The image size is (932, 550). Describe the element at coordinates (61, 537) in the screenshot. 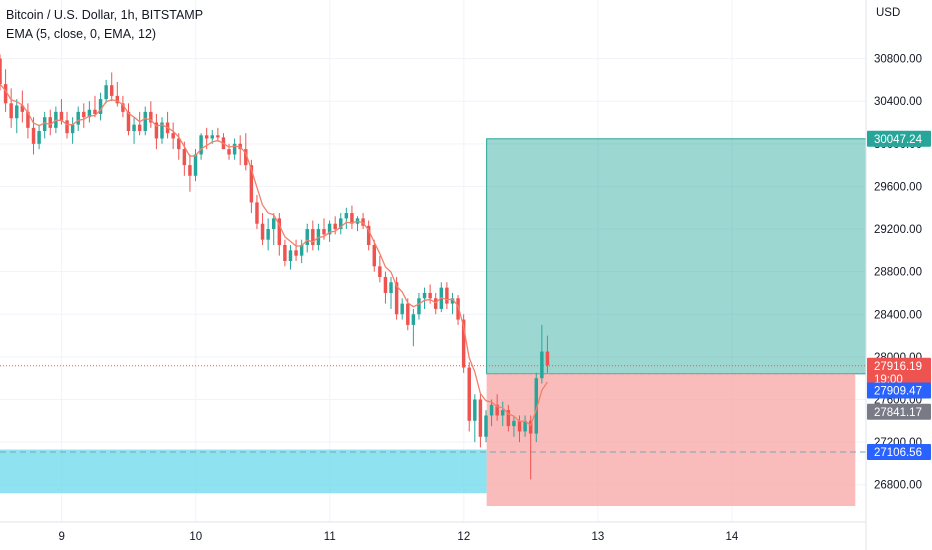

I see `x-tick-label: 9` at that location.